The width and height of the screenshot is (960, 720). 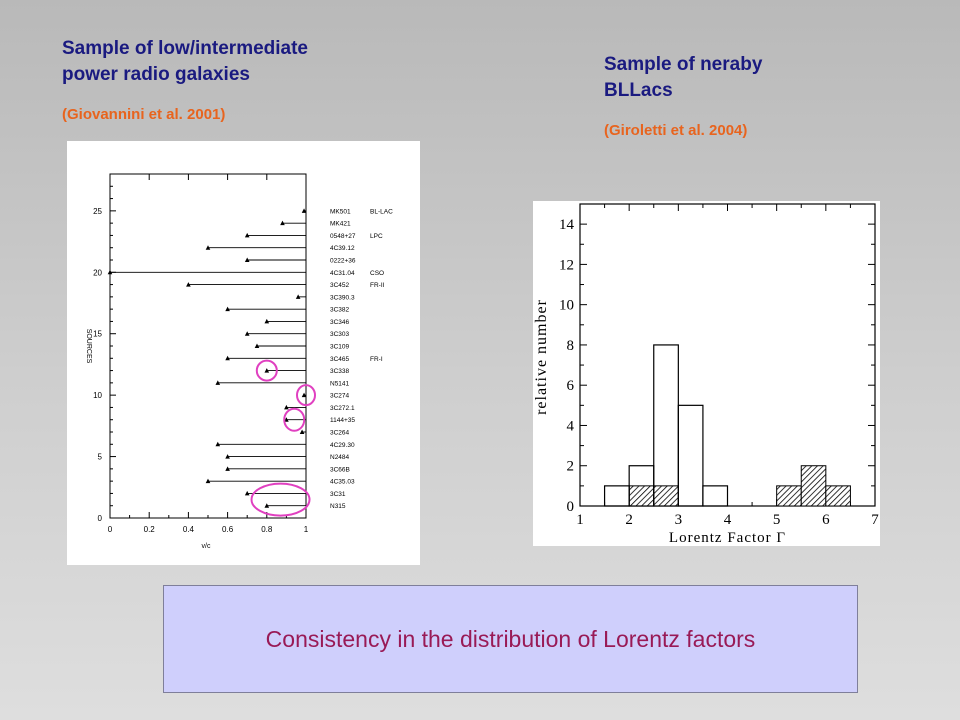 What do you see at coordinates (88, 346) in the screenshot?
I see `y-axis-label: SOURCES` at bounding box center [88, 346].